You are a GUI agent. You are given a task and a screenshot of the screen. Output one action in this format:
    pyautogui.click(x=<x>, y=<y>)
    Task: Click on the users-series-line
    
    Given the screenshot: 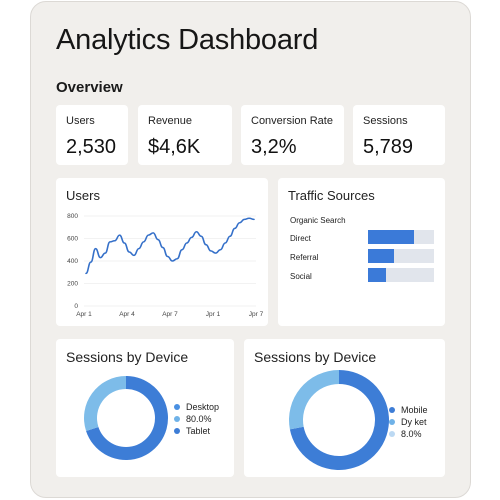 What is the action you would take?
    pyautogui.click(x=170, y=246)
    